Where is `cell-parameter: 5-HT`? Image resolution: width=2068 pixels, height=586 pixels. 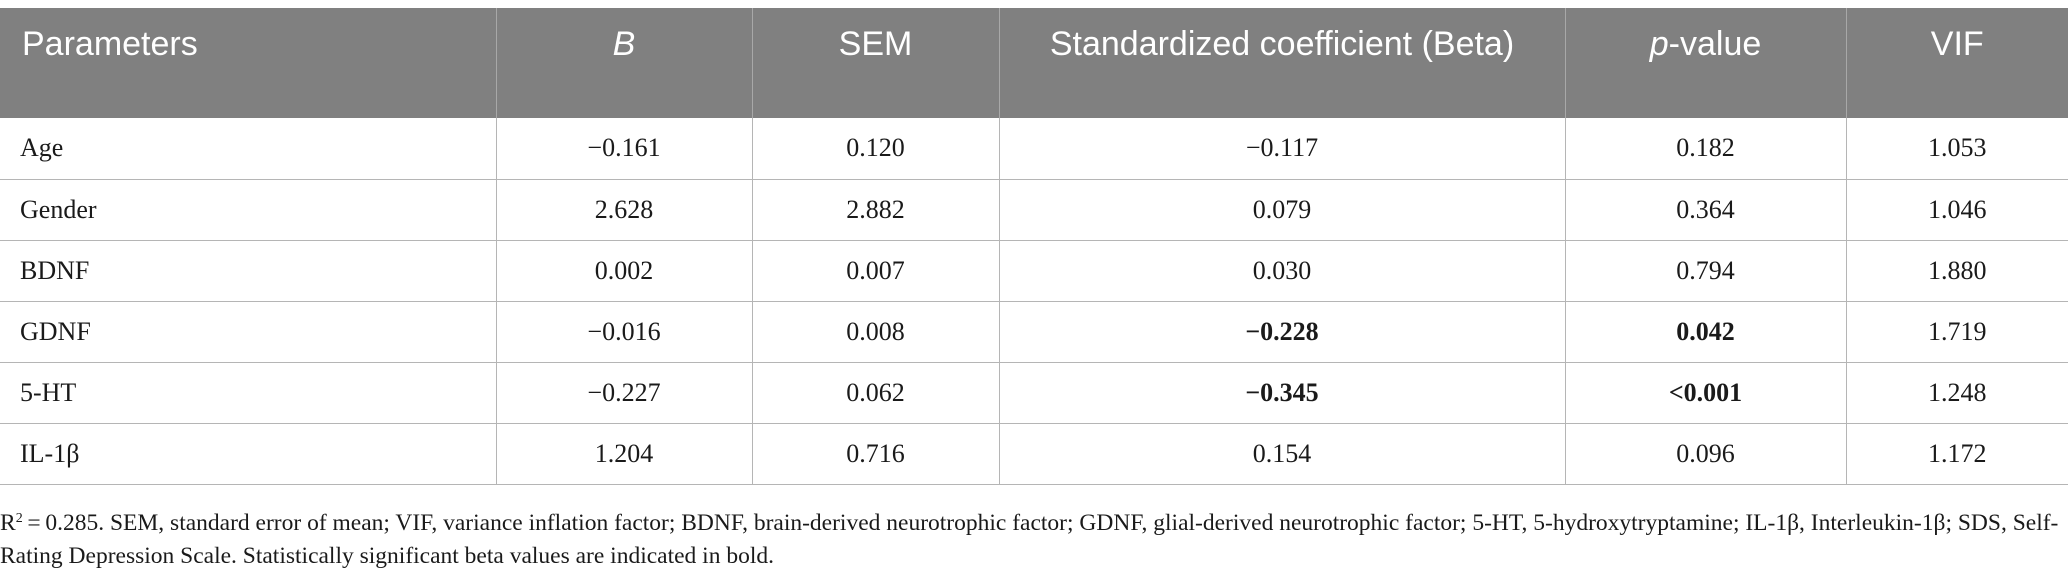 cell-parameter: 5-HT is located at coordinates (248, 393).